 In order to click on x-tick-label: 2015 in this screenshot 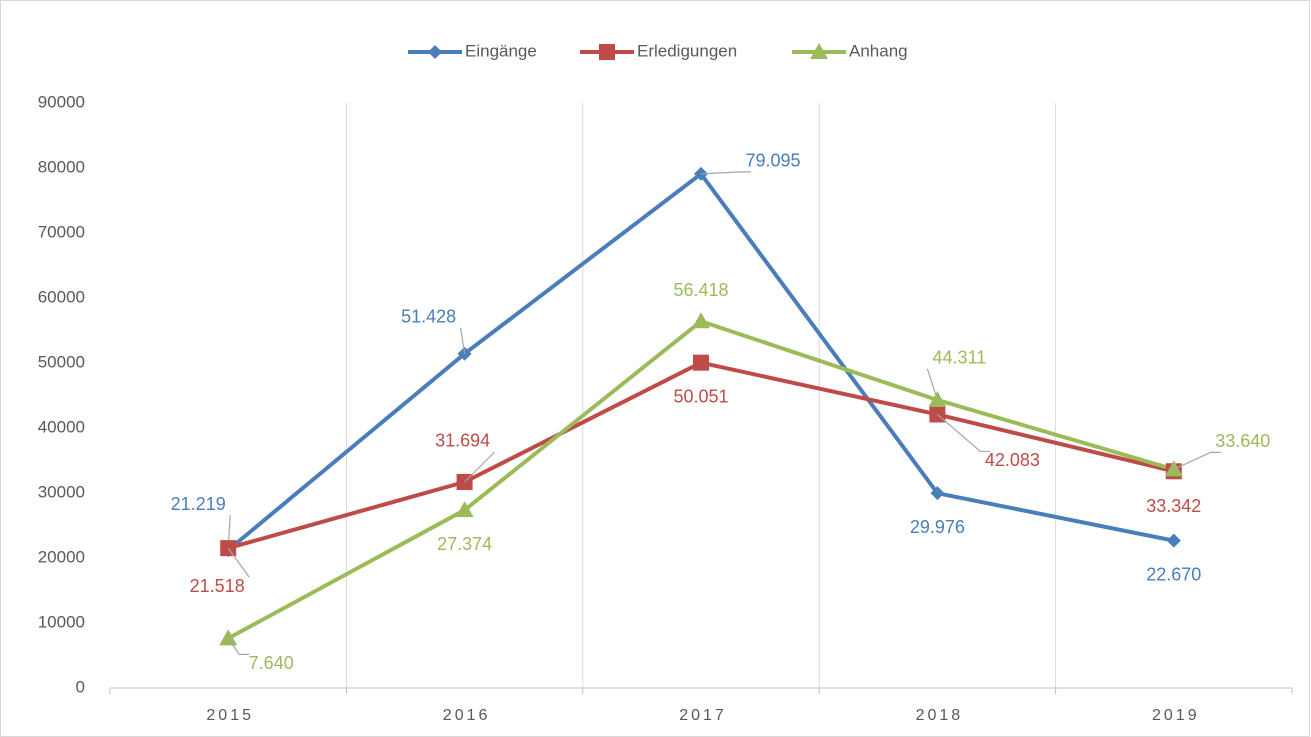, I will do `click(230, 715)`.